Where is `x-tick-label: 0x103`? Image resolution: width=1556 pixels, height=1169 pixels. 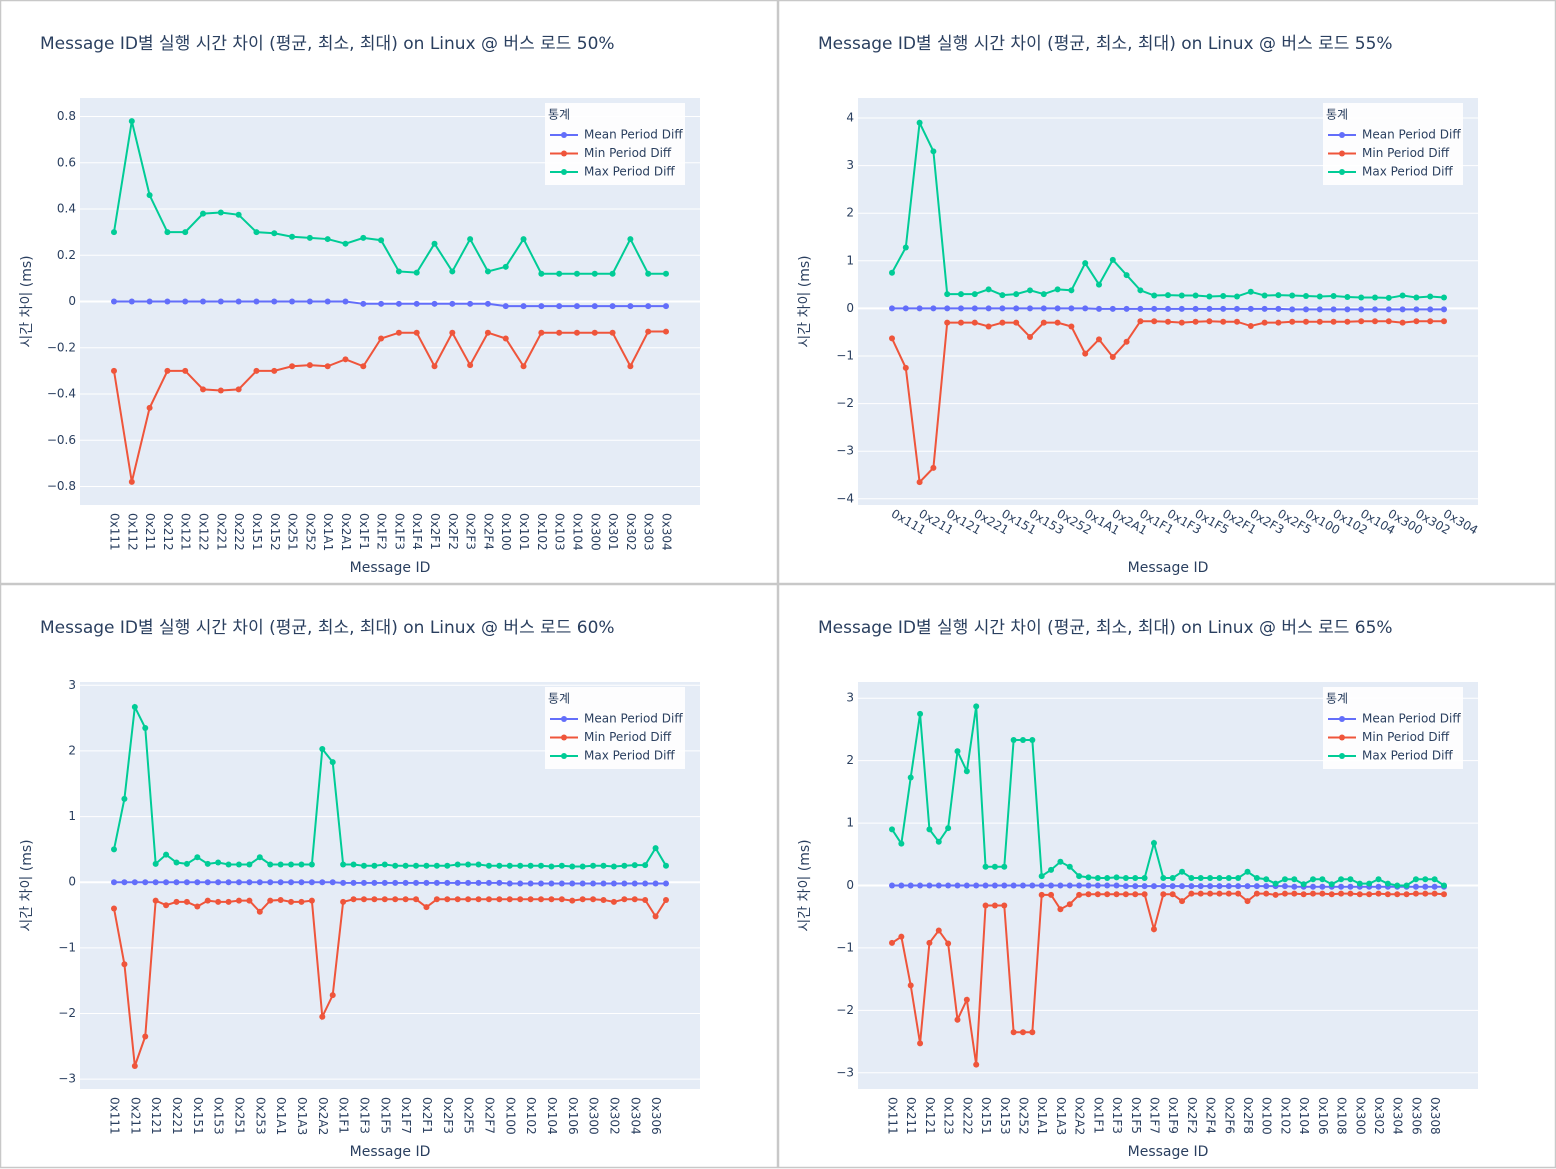
x-tick-label: 0x103 is located at coordinates (560, 532).